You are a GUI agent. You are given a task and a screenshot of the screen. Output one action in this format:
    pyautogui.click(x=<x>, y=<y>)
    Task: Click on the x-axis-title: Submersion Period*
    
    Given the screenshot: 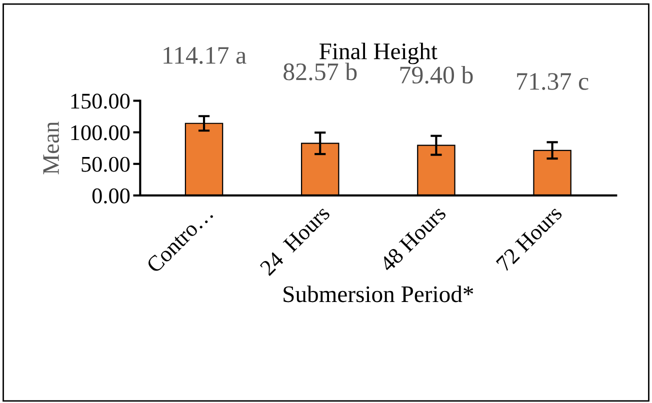 What is the action you would take?
    pyautogui.click(x=379, y=294)
    